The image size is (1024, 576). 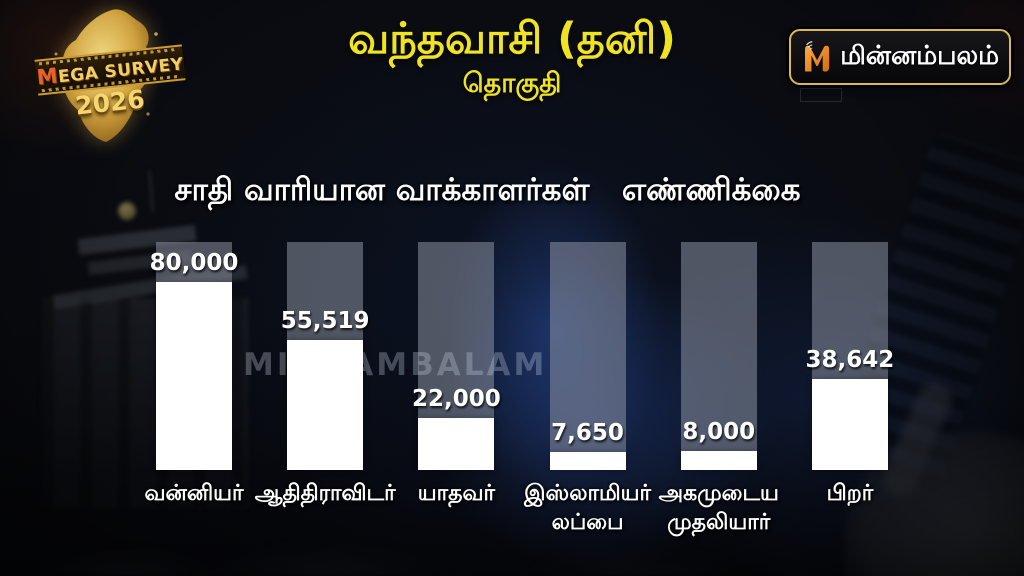 I want to click on bar-column: 38,642 பிறர், so click(x=850, y=374).